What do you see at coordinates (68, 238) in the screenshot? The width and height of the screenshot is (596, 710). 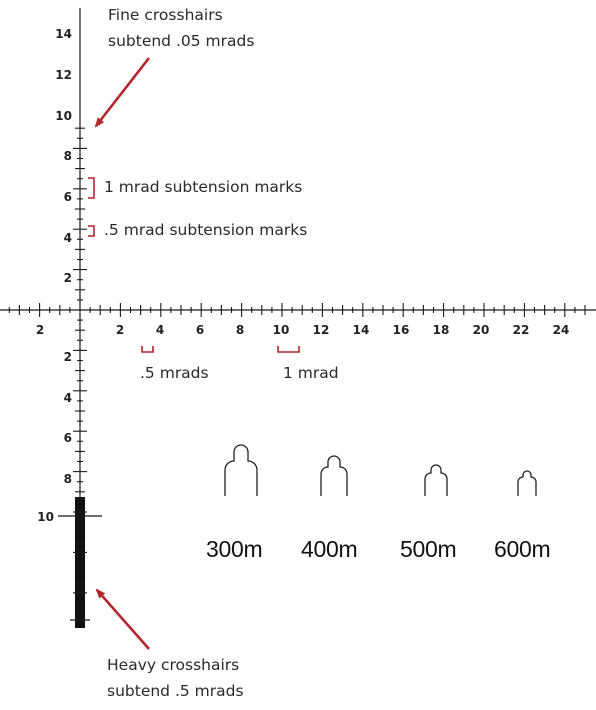 I see `v-label-4: 4` at bounding box center [68, 238].